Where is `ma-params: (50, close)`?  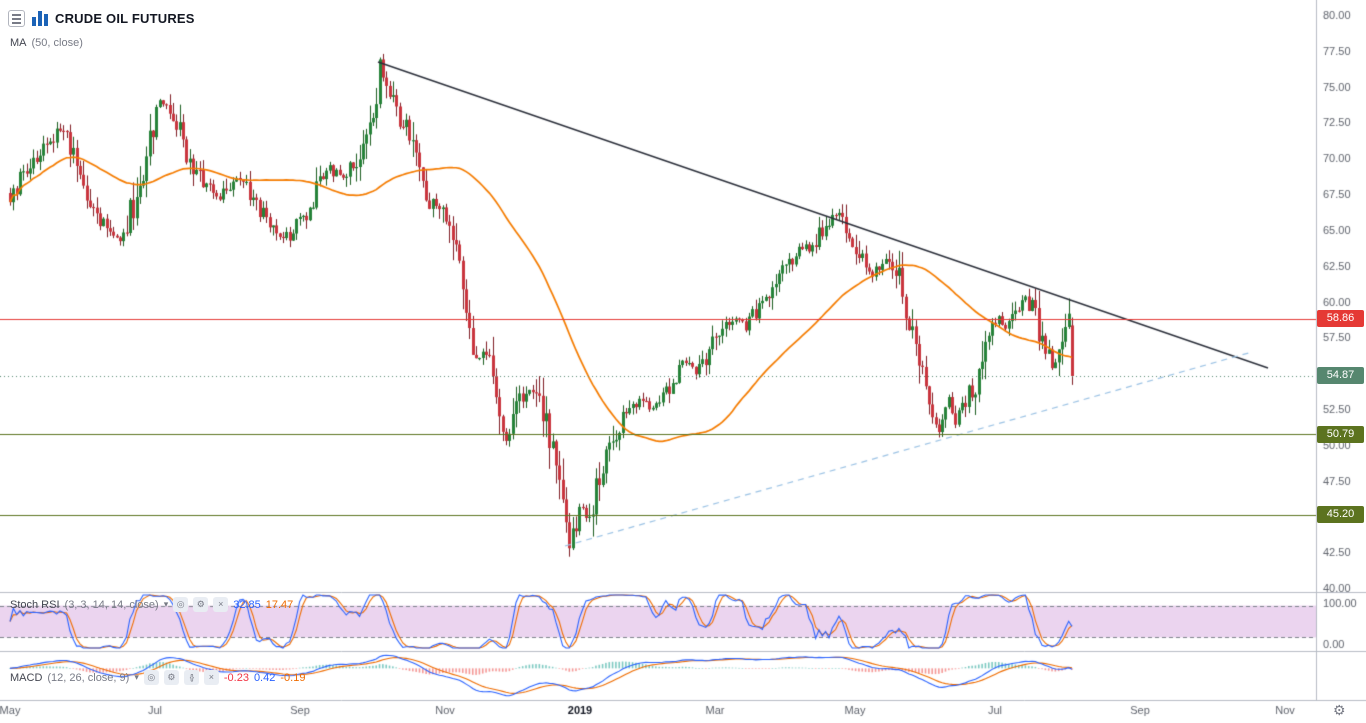 ma-params: (50, close) is located at coordinates (57, 43).